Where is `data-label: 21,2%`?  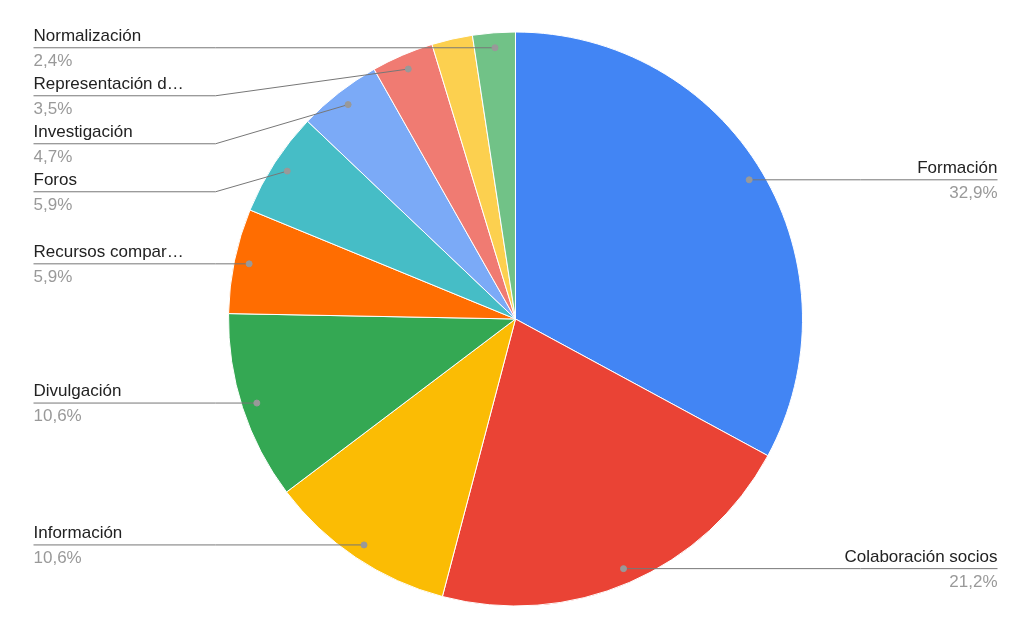 data-label: 21,2% is located at coordinates (973, 581).